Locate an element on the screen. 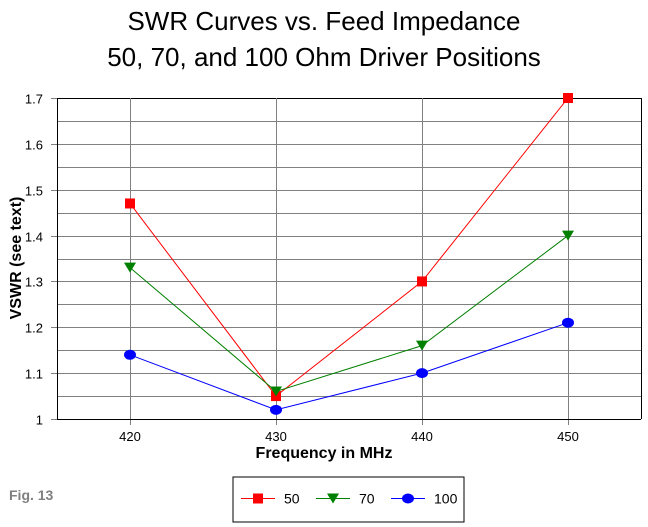  legend-item-50: 50 is located at coordinates (270, 499).